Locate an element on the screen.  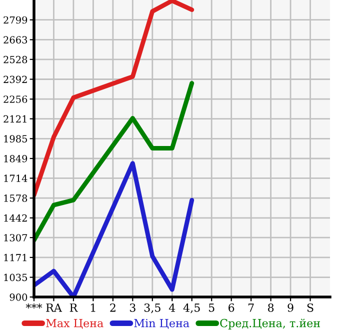
legend-label: Min Цена is located at coordinates (162, 323).